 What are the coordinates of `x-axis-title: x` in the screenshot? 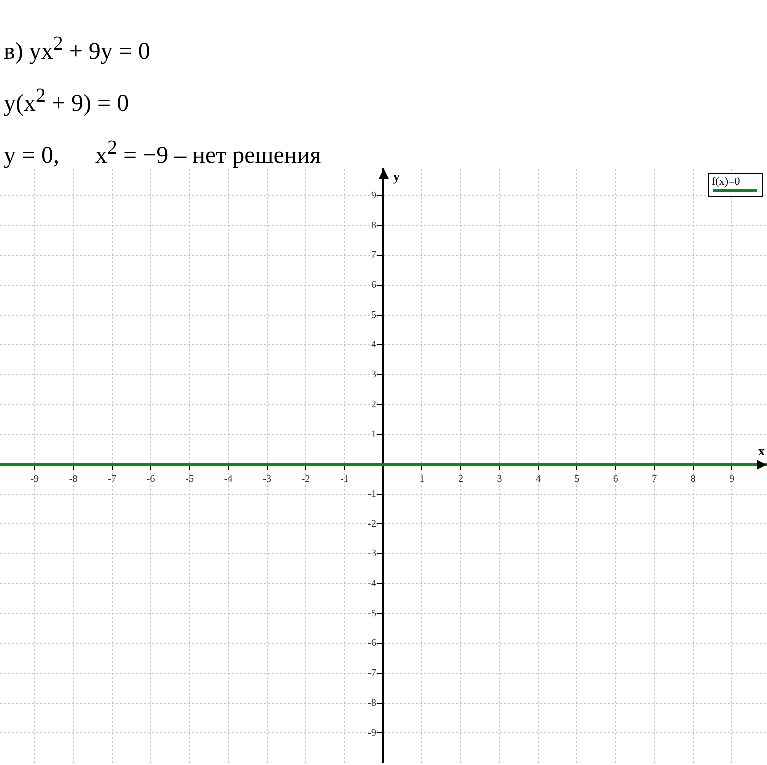 It's located at (762, 450).